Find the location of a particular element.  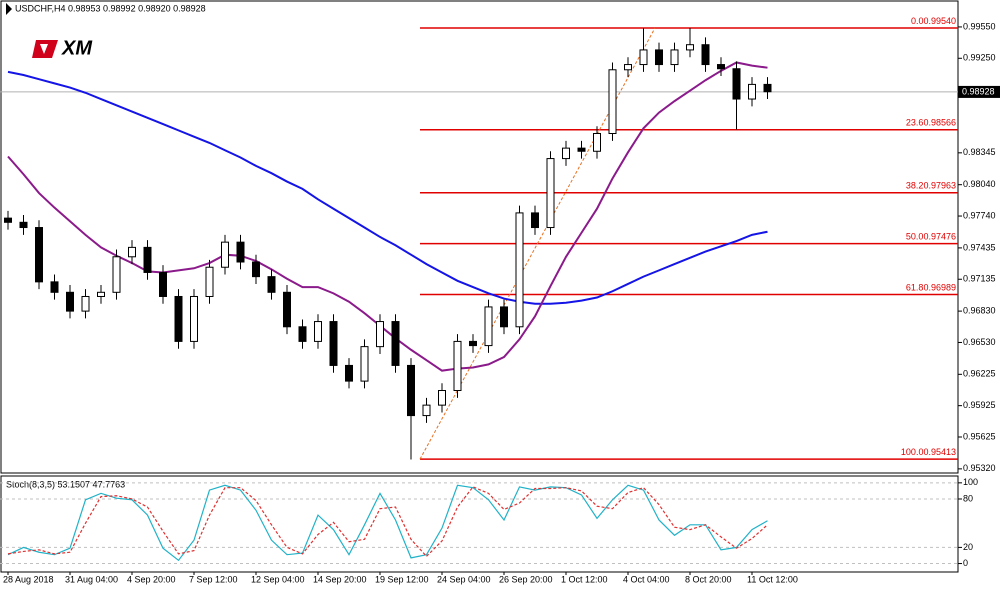

y-tick-label: 0.99550 is located at coordinates (979, 26).